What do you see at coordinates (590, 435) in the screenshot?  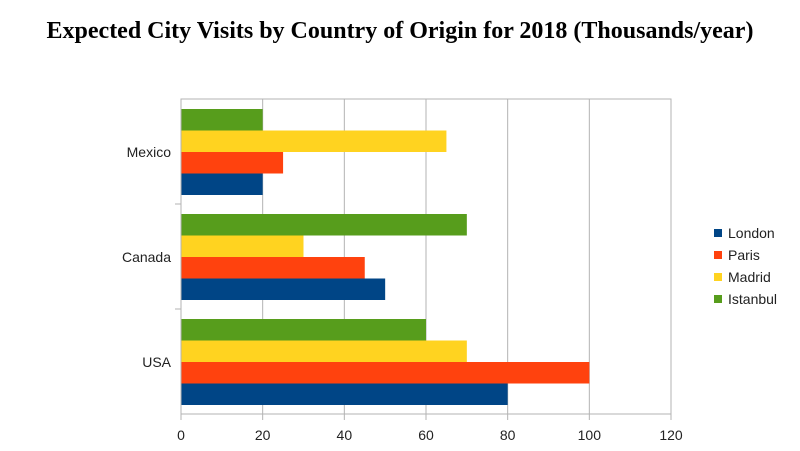 I see `x-tick-label: 100` at bounding box center [590, 435].